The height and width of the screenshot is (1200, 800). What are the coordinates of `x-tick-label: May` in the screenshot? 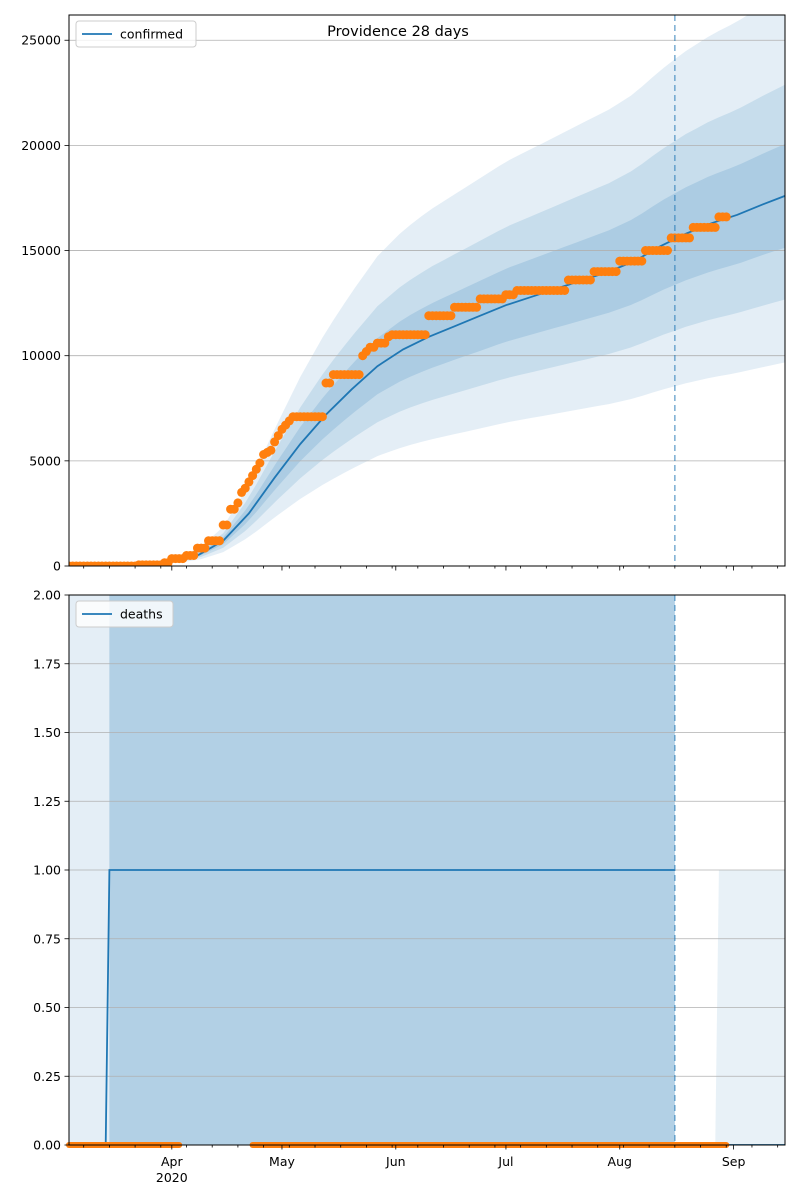 It's located at (282, 1161).